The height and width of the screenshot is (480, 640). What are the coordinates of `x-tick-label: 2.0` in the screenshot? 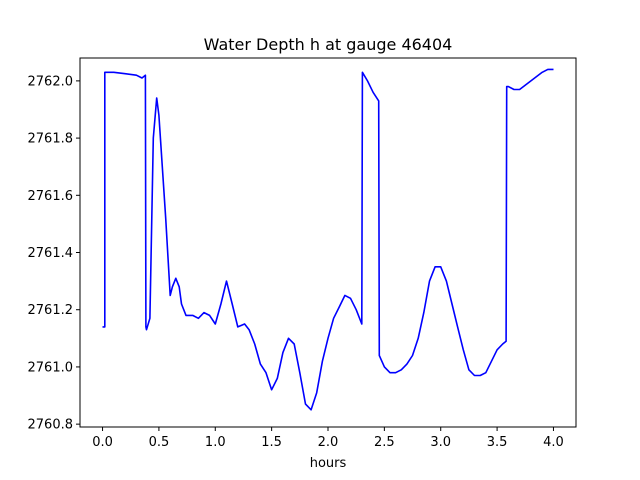 It's located at (328, 442).